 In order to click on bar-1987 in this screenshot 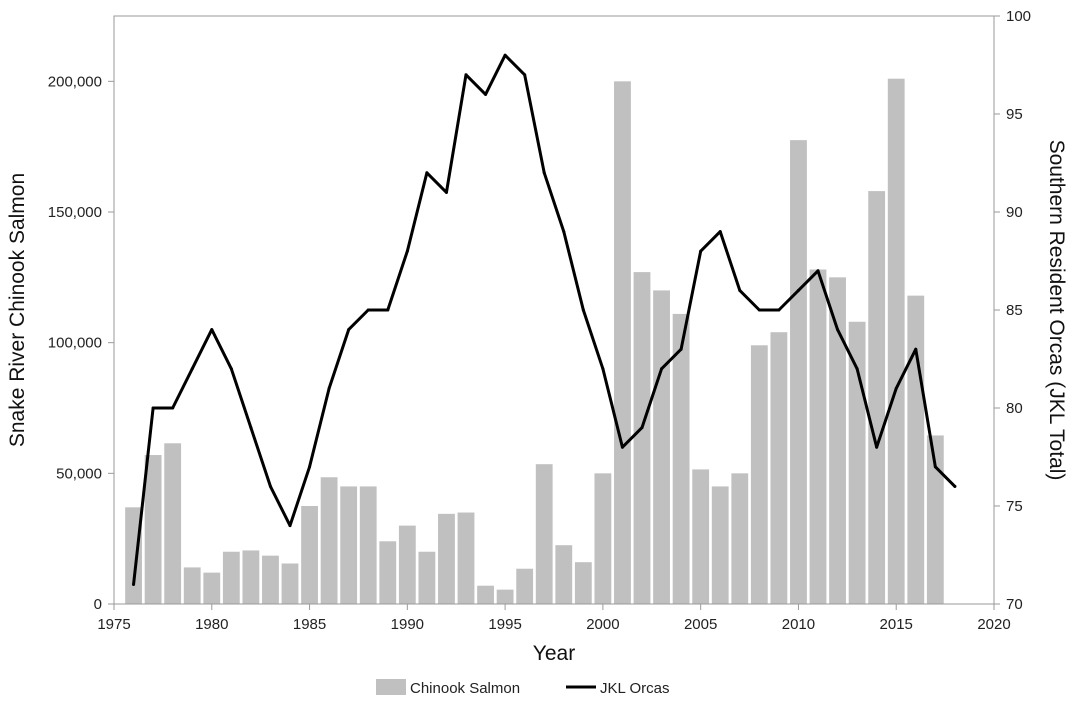, I will do `click(349, 545)`.